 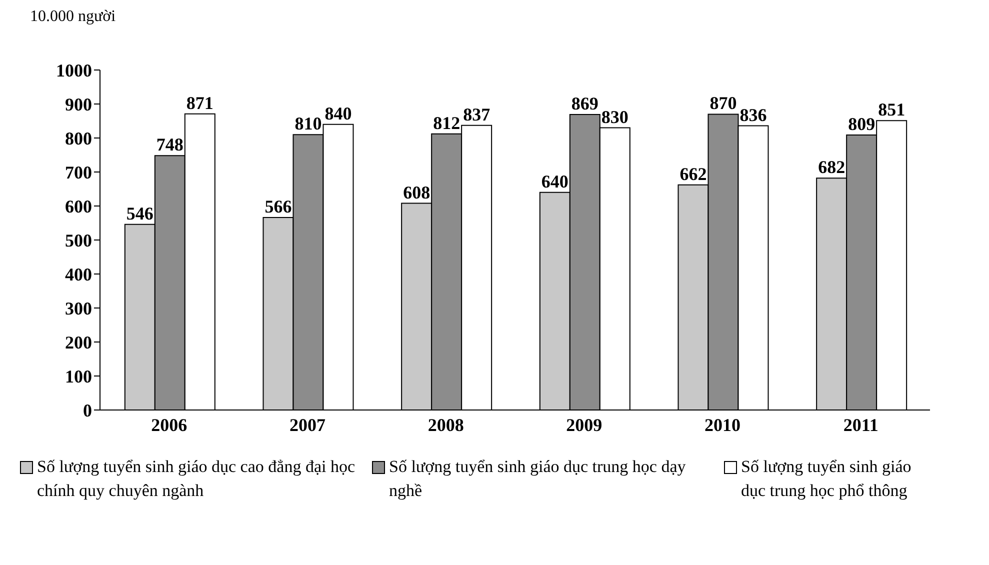 What do you see at coordinates (860, 424) in the screenshot?
I see `x-tick-label: 2011` at bounding box center [860, 424].